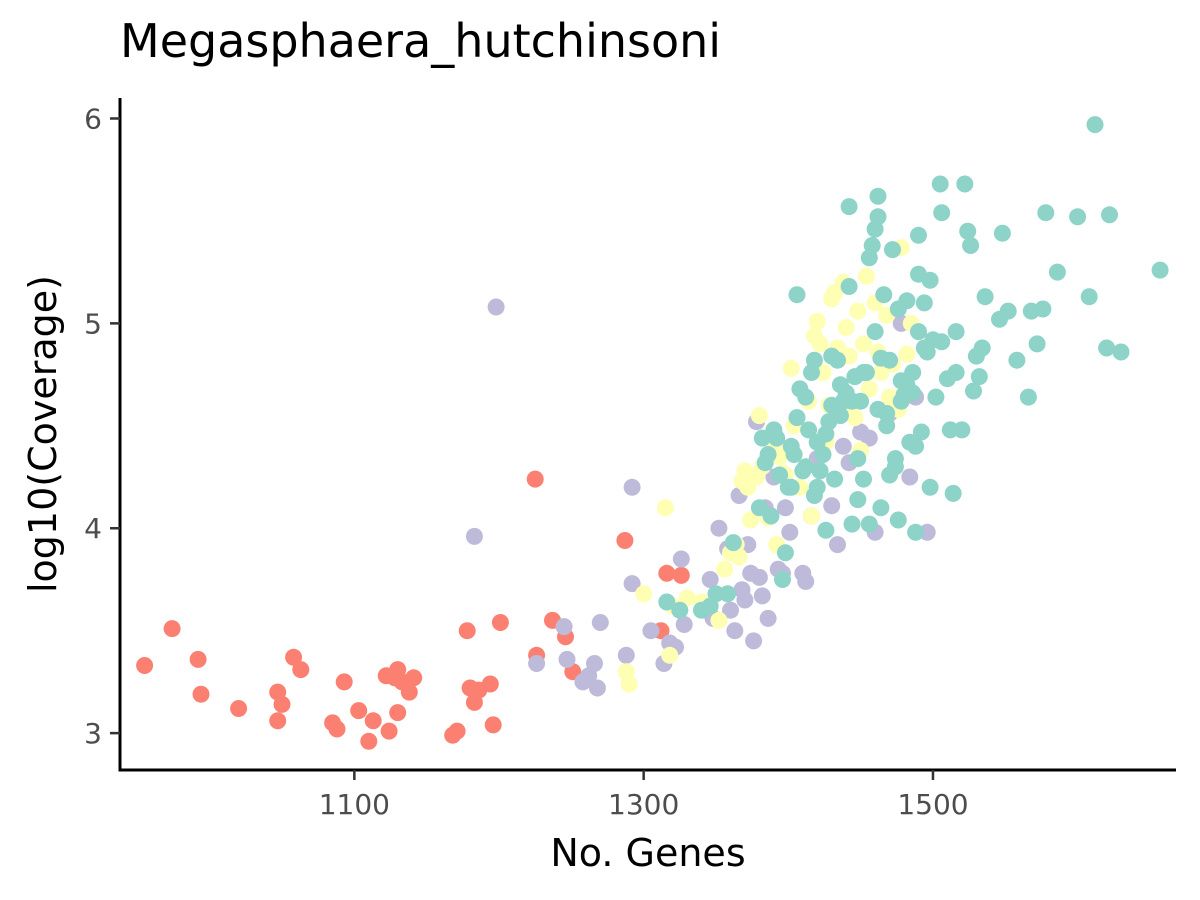 The width and height of the screenshot is (1200, 900). What do you see at coordinates (647, 853) in the screenshot?
I see `x-axis-title: No. Genes` at bounding box center [647, 853].